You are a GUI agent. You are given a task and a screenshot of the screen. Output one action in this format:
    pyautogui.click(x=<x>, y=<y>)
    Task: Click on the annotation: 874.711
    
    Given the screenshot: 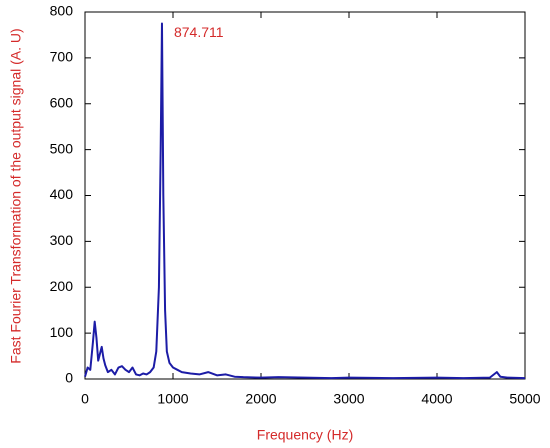 What is the action you would take?
    pyautogui.click(x=199, y=32)
    